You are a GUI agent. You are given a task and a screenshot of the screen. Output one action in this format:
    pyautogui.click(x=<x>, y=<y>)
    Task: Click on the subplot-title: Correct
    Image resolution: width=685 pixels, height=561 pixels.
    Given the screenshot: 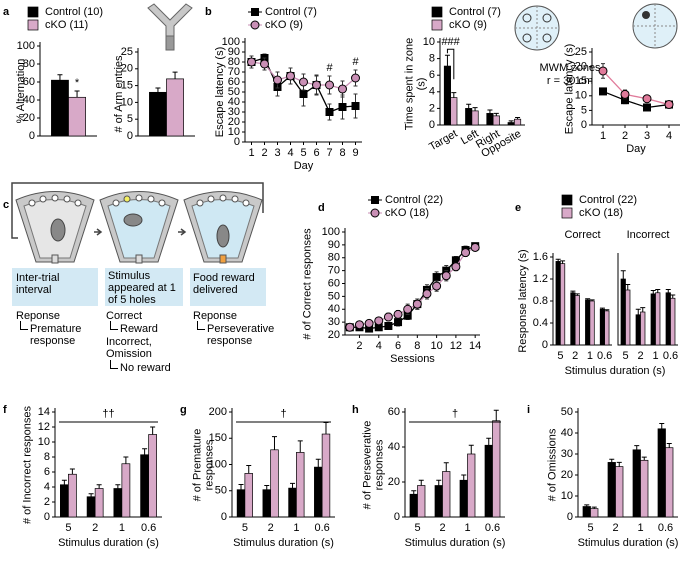 What is the action you would take?
    pyautogui.click(x=582, y=235)
    